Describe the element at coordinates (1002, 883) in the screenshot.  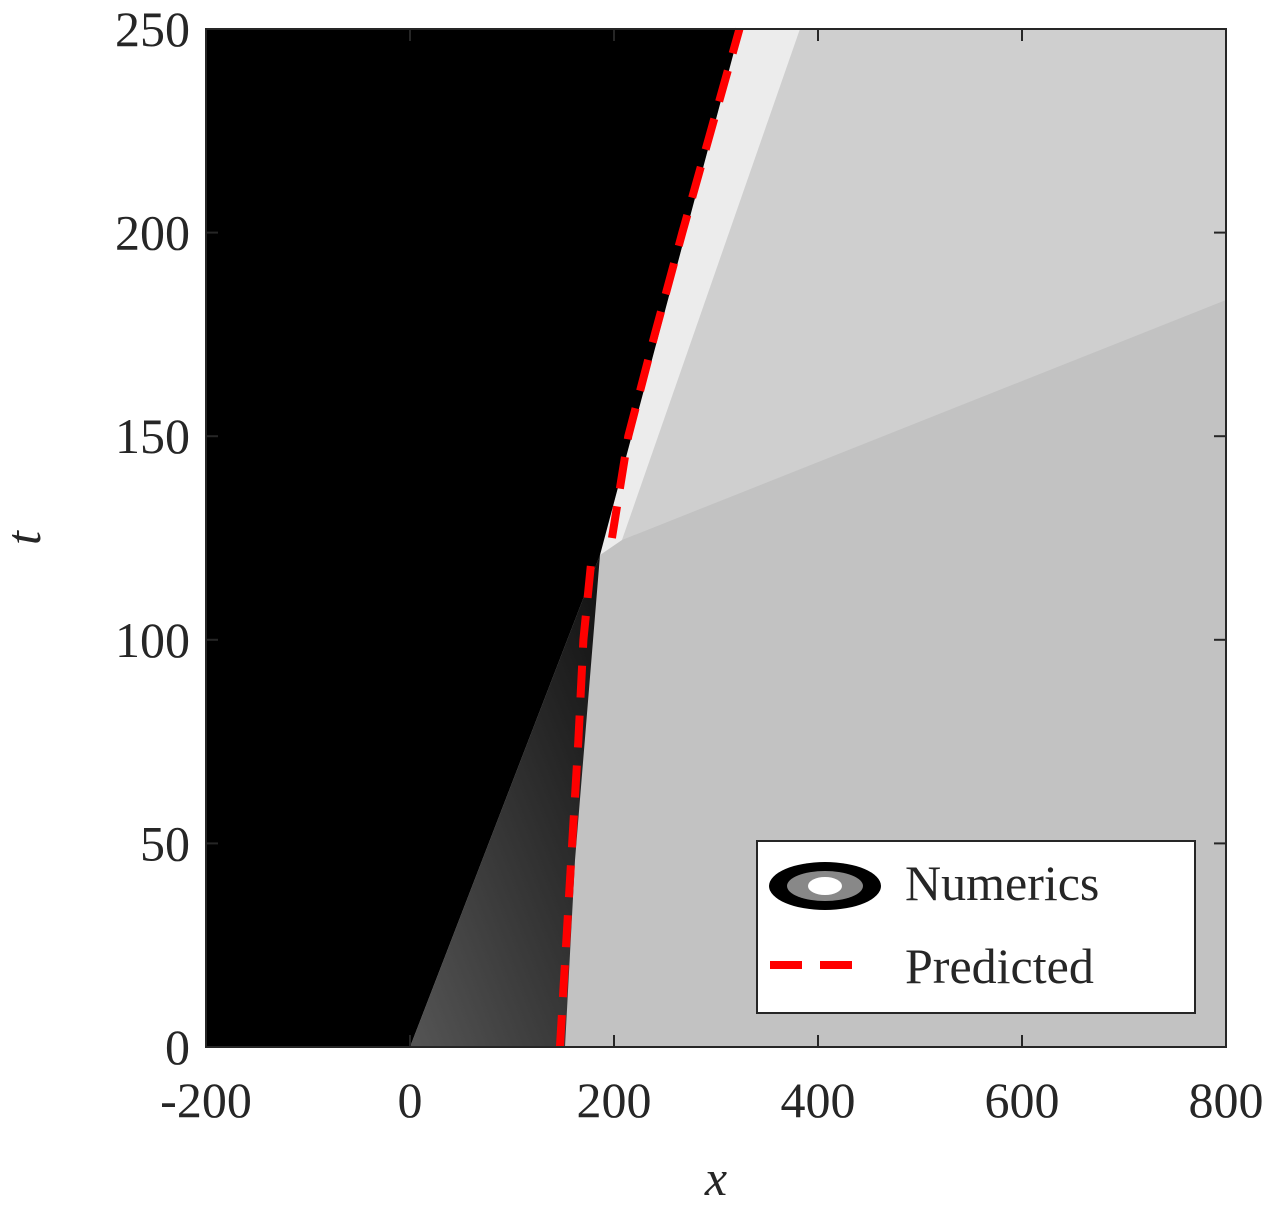
I see `legend-label: Numerics` at that location.